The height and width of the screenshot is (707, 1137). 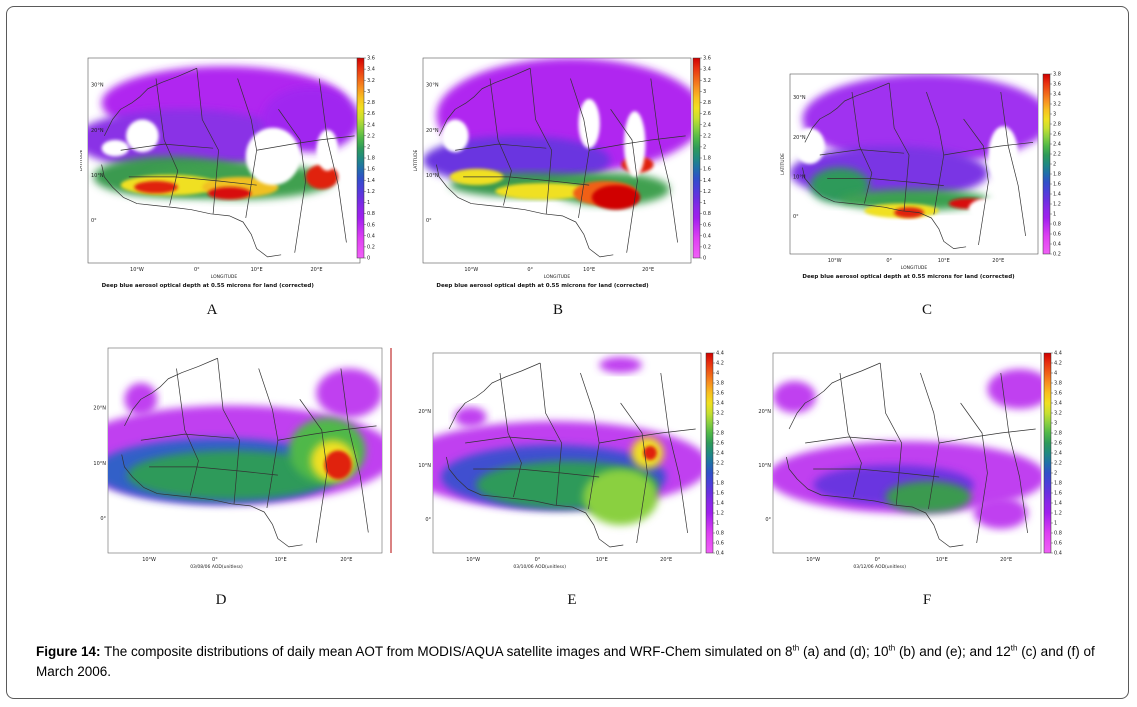 I want to click on panel-d-lat-tick-label: 10°N, so click(x=99, y=464).